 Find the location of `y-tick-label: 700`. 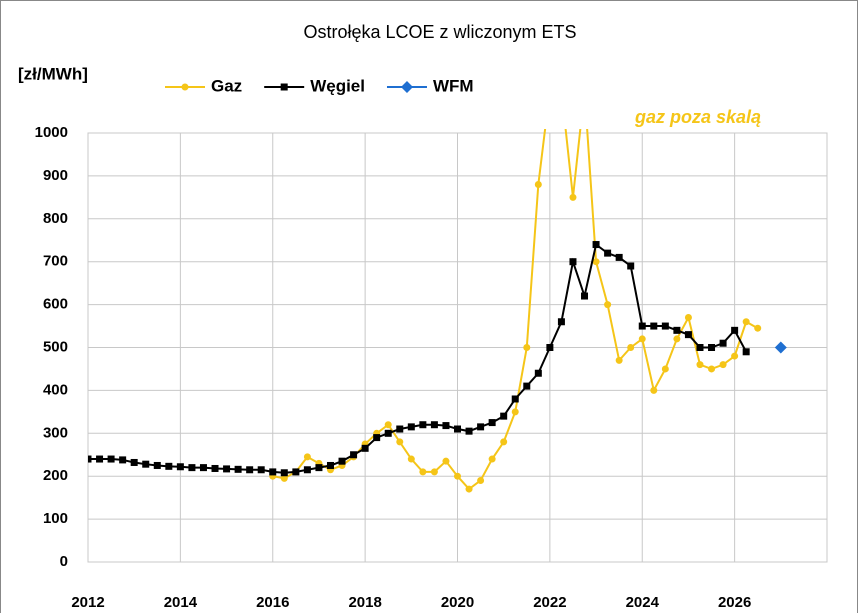

y-tick-label: 700 is located at coordinates (55, 261).